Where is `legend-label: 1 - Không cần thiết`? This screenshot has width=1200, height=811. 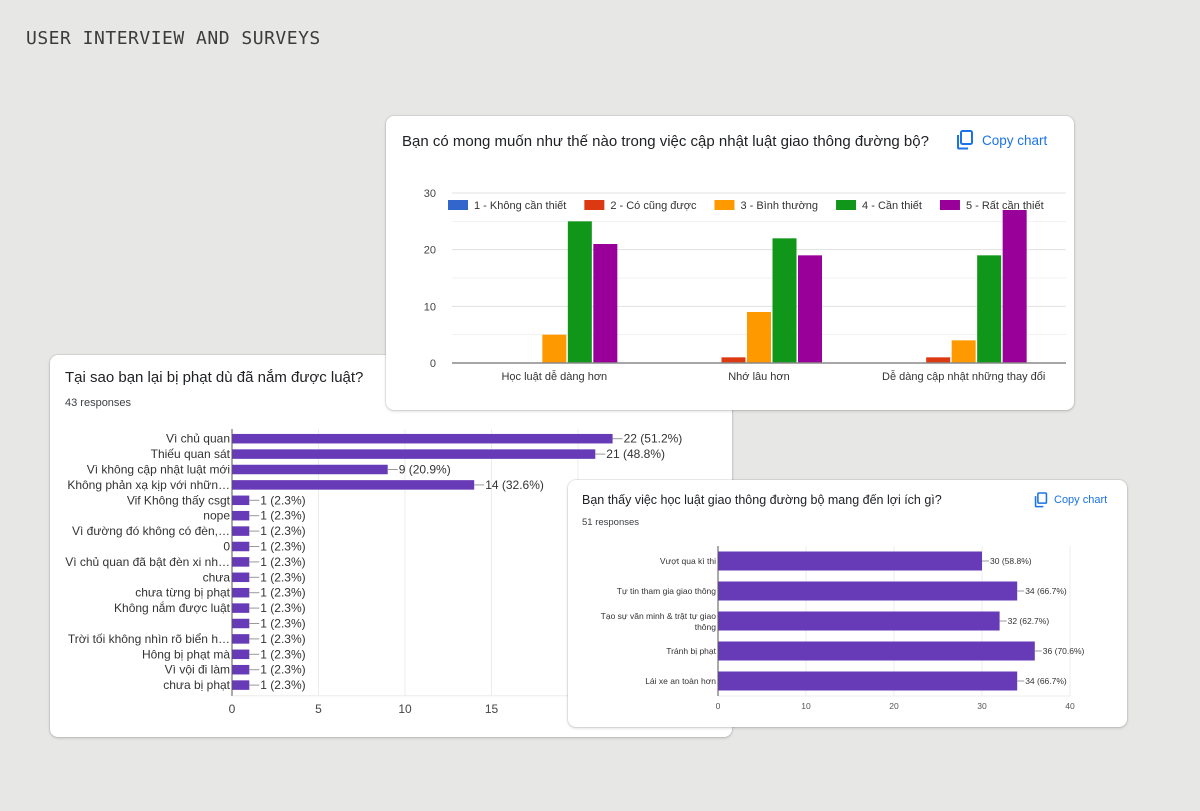 legend-label: 1 - Không cần thiết is located at coordinates (520, 206).